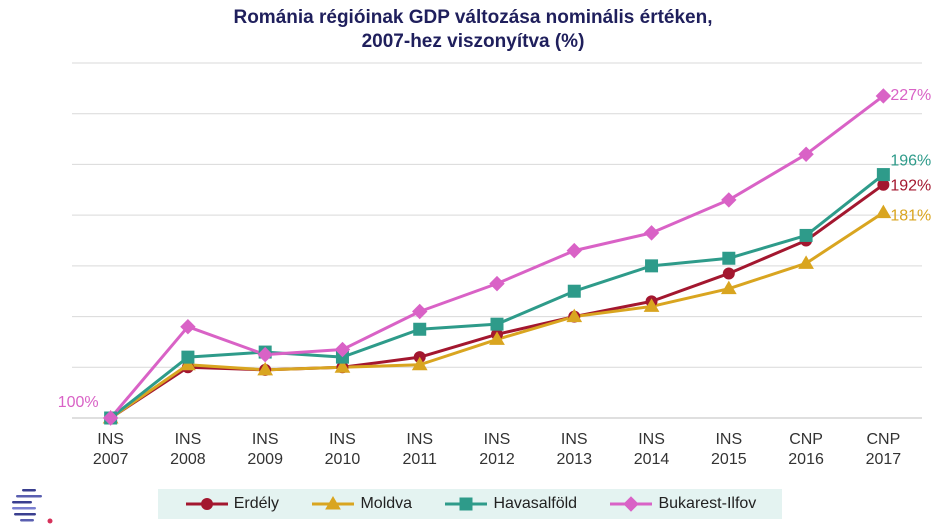 This screenshot has height=532, width=946. Describe the element at coordinates (729, 449) in the screenshot. I see `x-tick-label: INS 2015` at that location.